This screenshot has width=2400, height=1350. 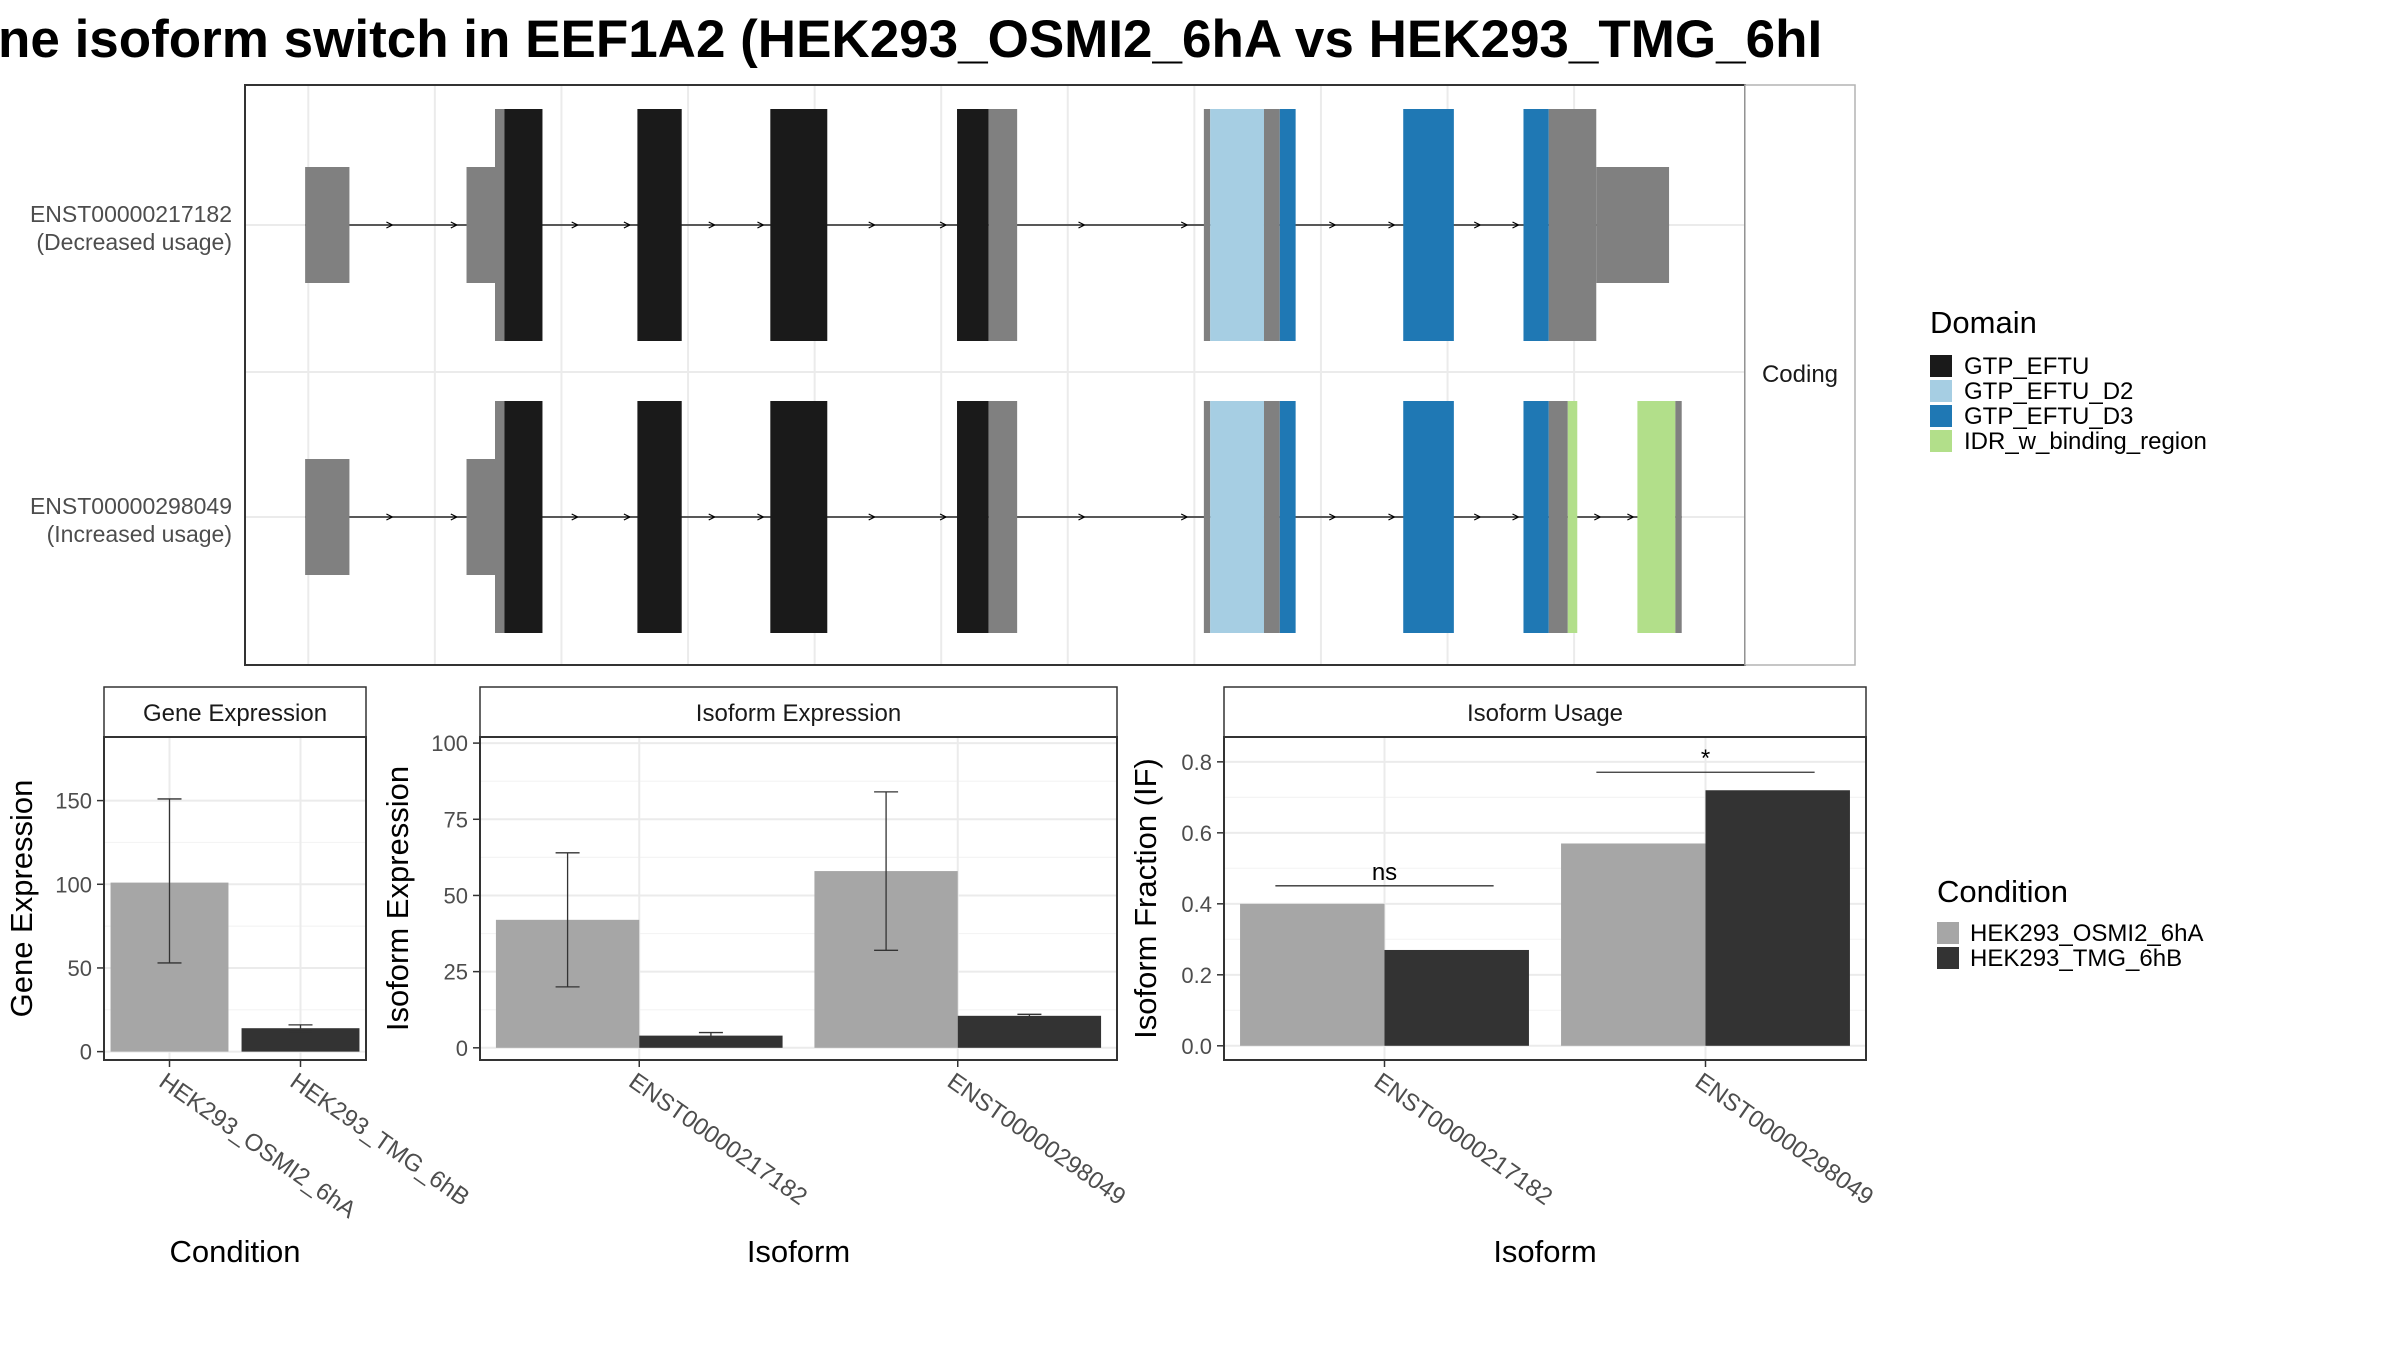 I want to click on y-tick-label: 0.0, so click(x=1196, y=1046).